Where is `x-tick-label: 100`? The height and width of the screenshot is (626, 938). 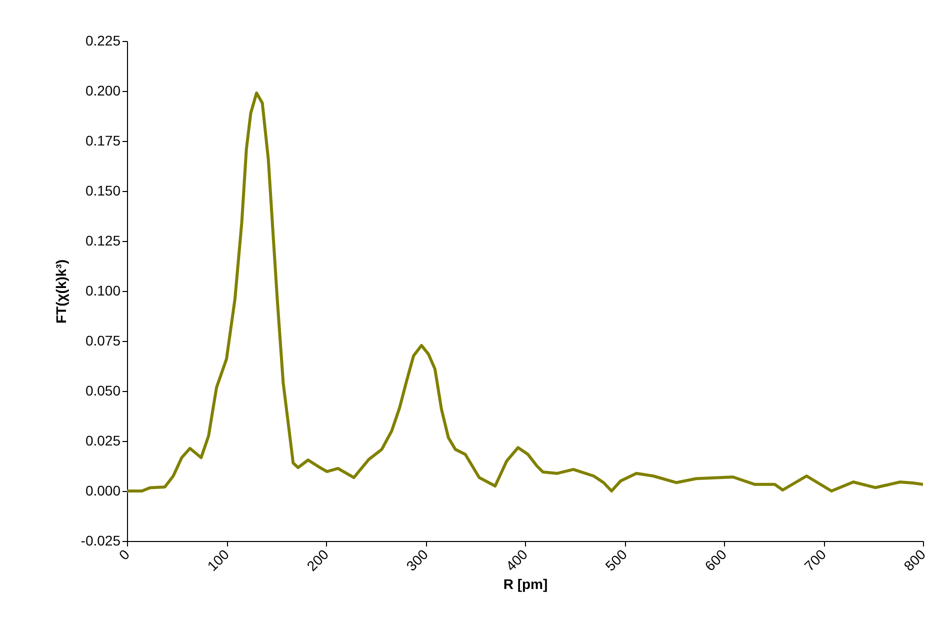 x-tick-label: 100 is located at coordinates (218, 560).